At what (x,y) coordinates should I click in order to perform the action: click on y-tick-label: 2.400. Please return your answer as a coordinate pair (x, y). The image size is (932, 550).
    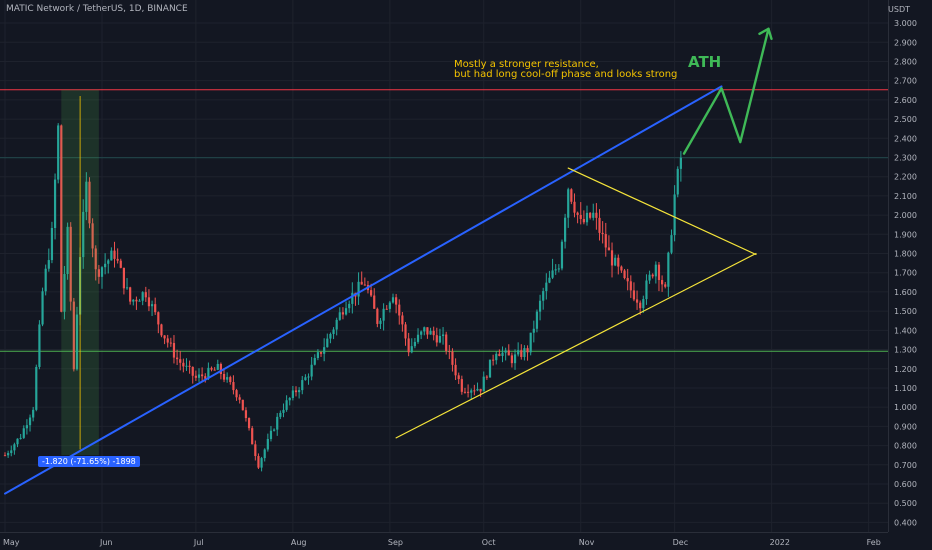
    Looking at the image, I should click on (905, 138).